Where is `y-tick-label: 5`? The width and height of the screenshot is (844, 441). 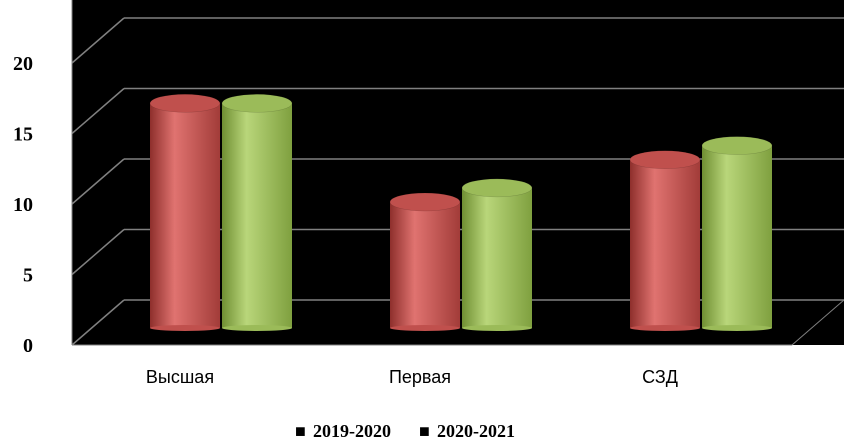 y-tick-label: 5 is located at coordinates (28, 276).